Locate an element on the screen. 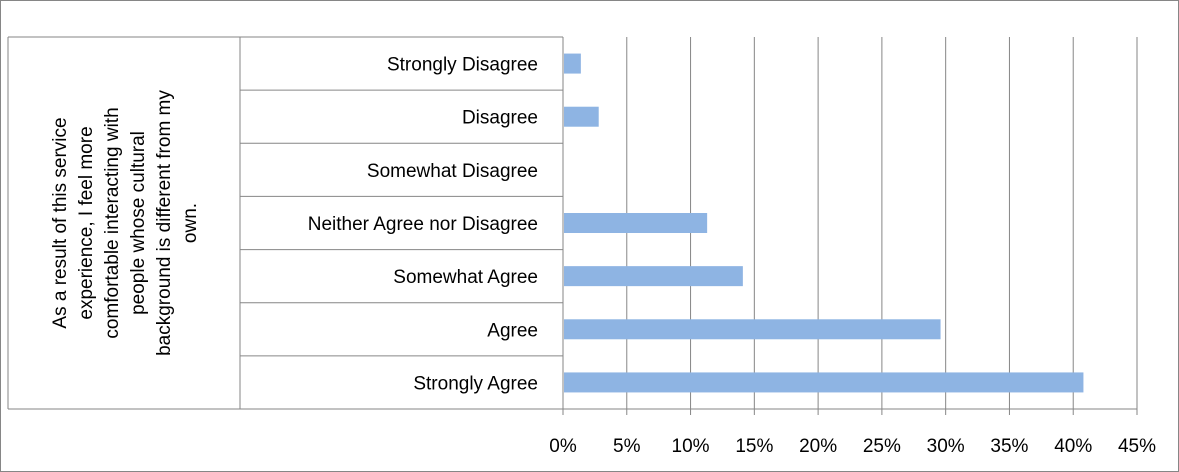  category-label: Disagree is located at coordinates (500, 118).